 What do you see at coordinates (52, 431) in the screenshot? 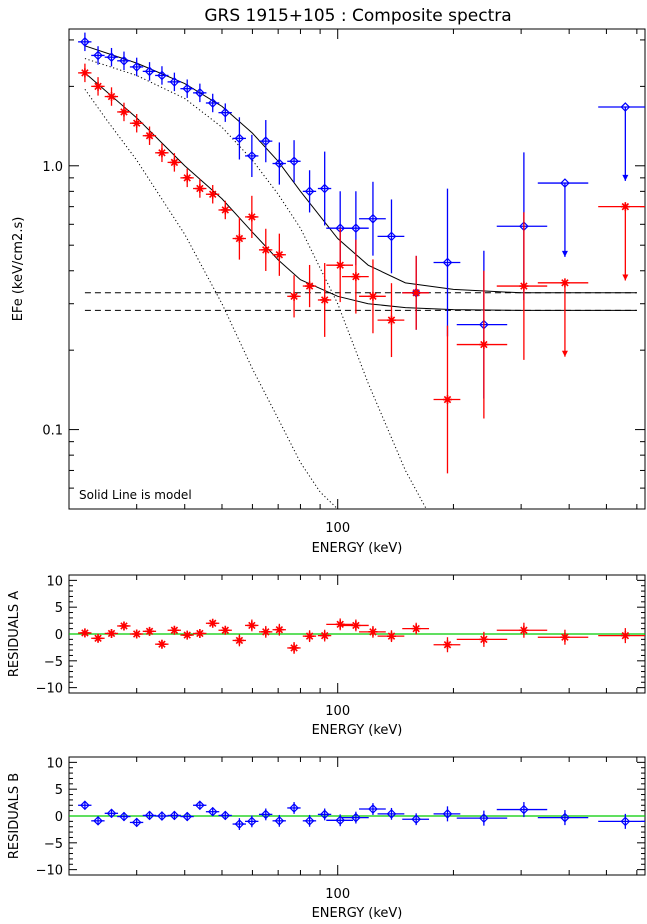
I see `y-tick-label: 0.1` at bounding box center [52, 431].